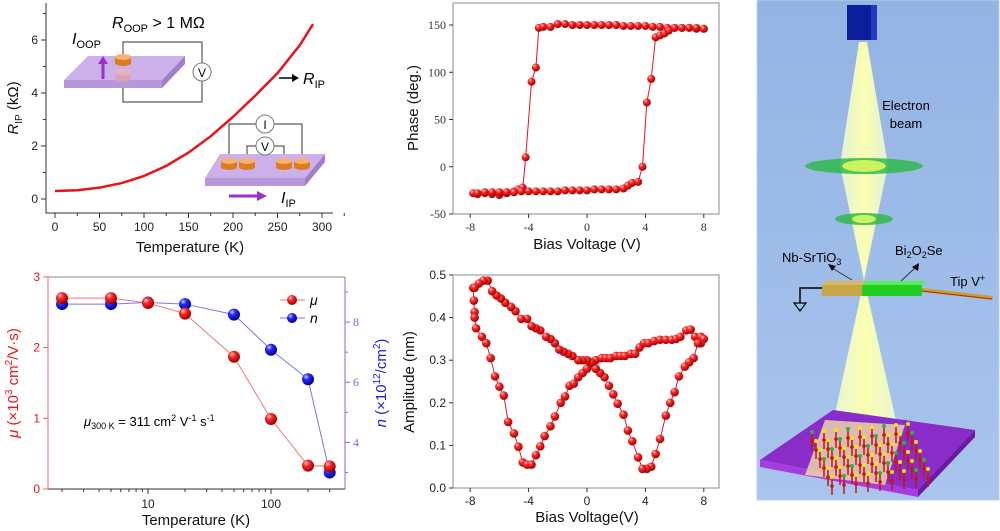  Describe the element at coordinates (302, 81) in the screenshot. I see `rip-annotation: RIP` at that location.